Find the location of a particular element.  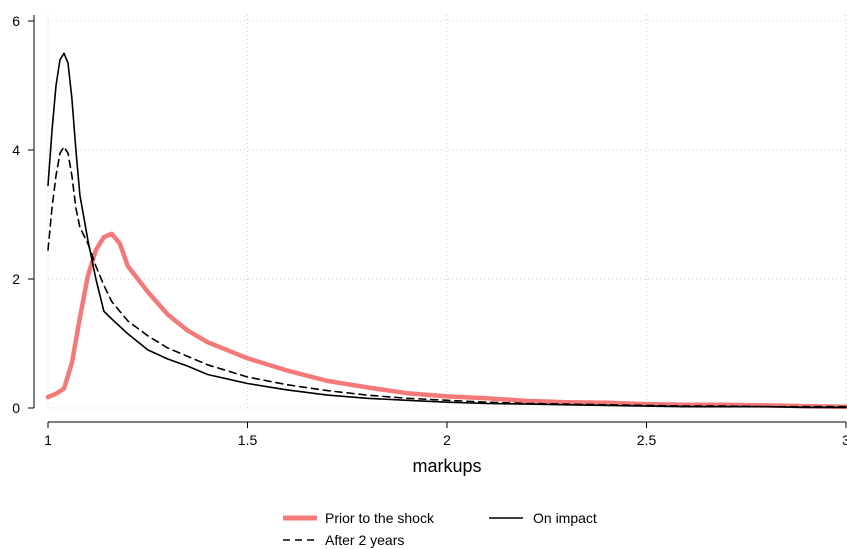

y-ticks: 0 2 4 6 is located at coordinates (23, 214).